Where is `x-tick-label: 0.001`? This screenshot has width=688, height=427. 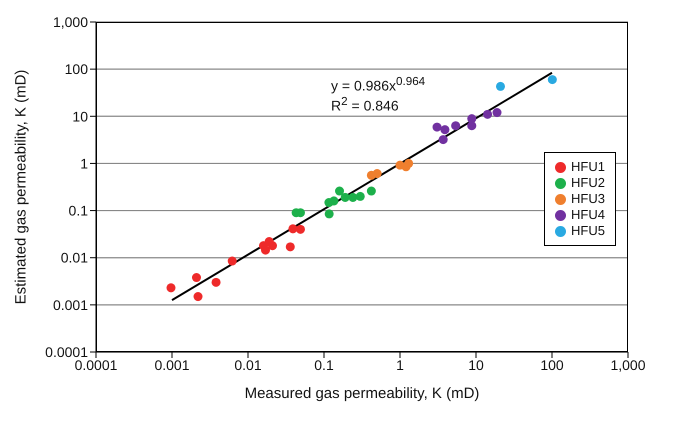
x-tick-label: 0.001 is located at coordinates (172, 364).